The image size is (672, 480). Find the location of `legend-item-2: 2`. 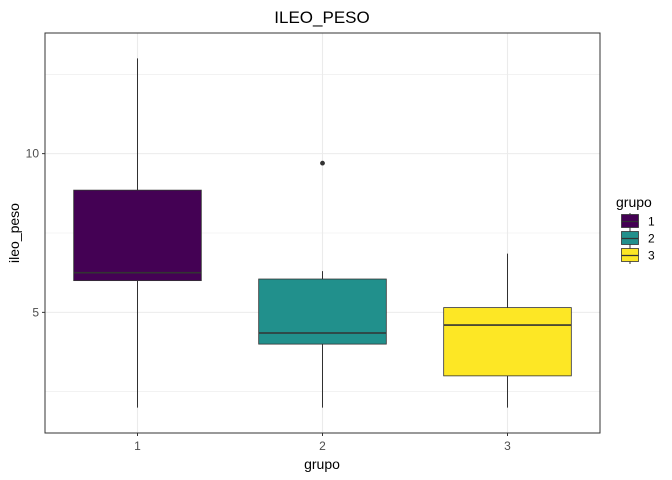

legend-item-2: 2 is located at coordinates (637, 238).